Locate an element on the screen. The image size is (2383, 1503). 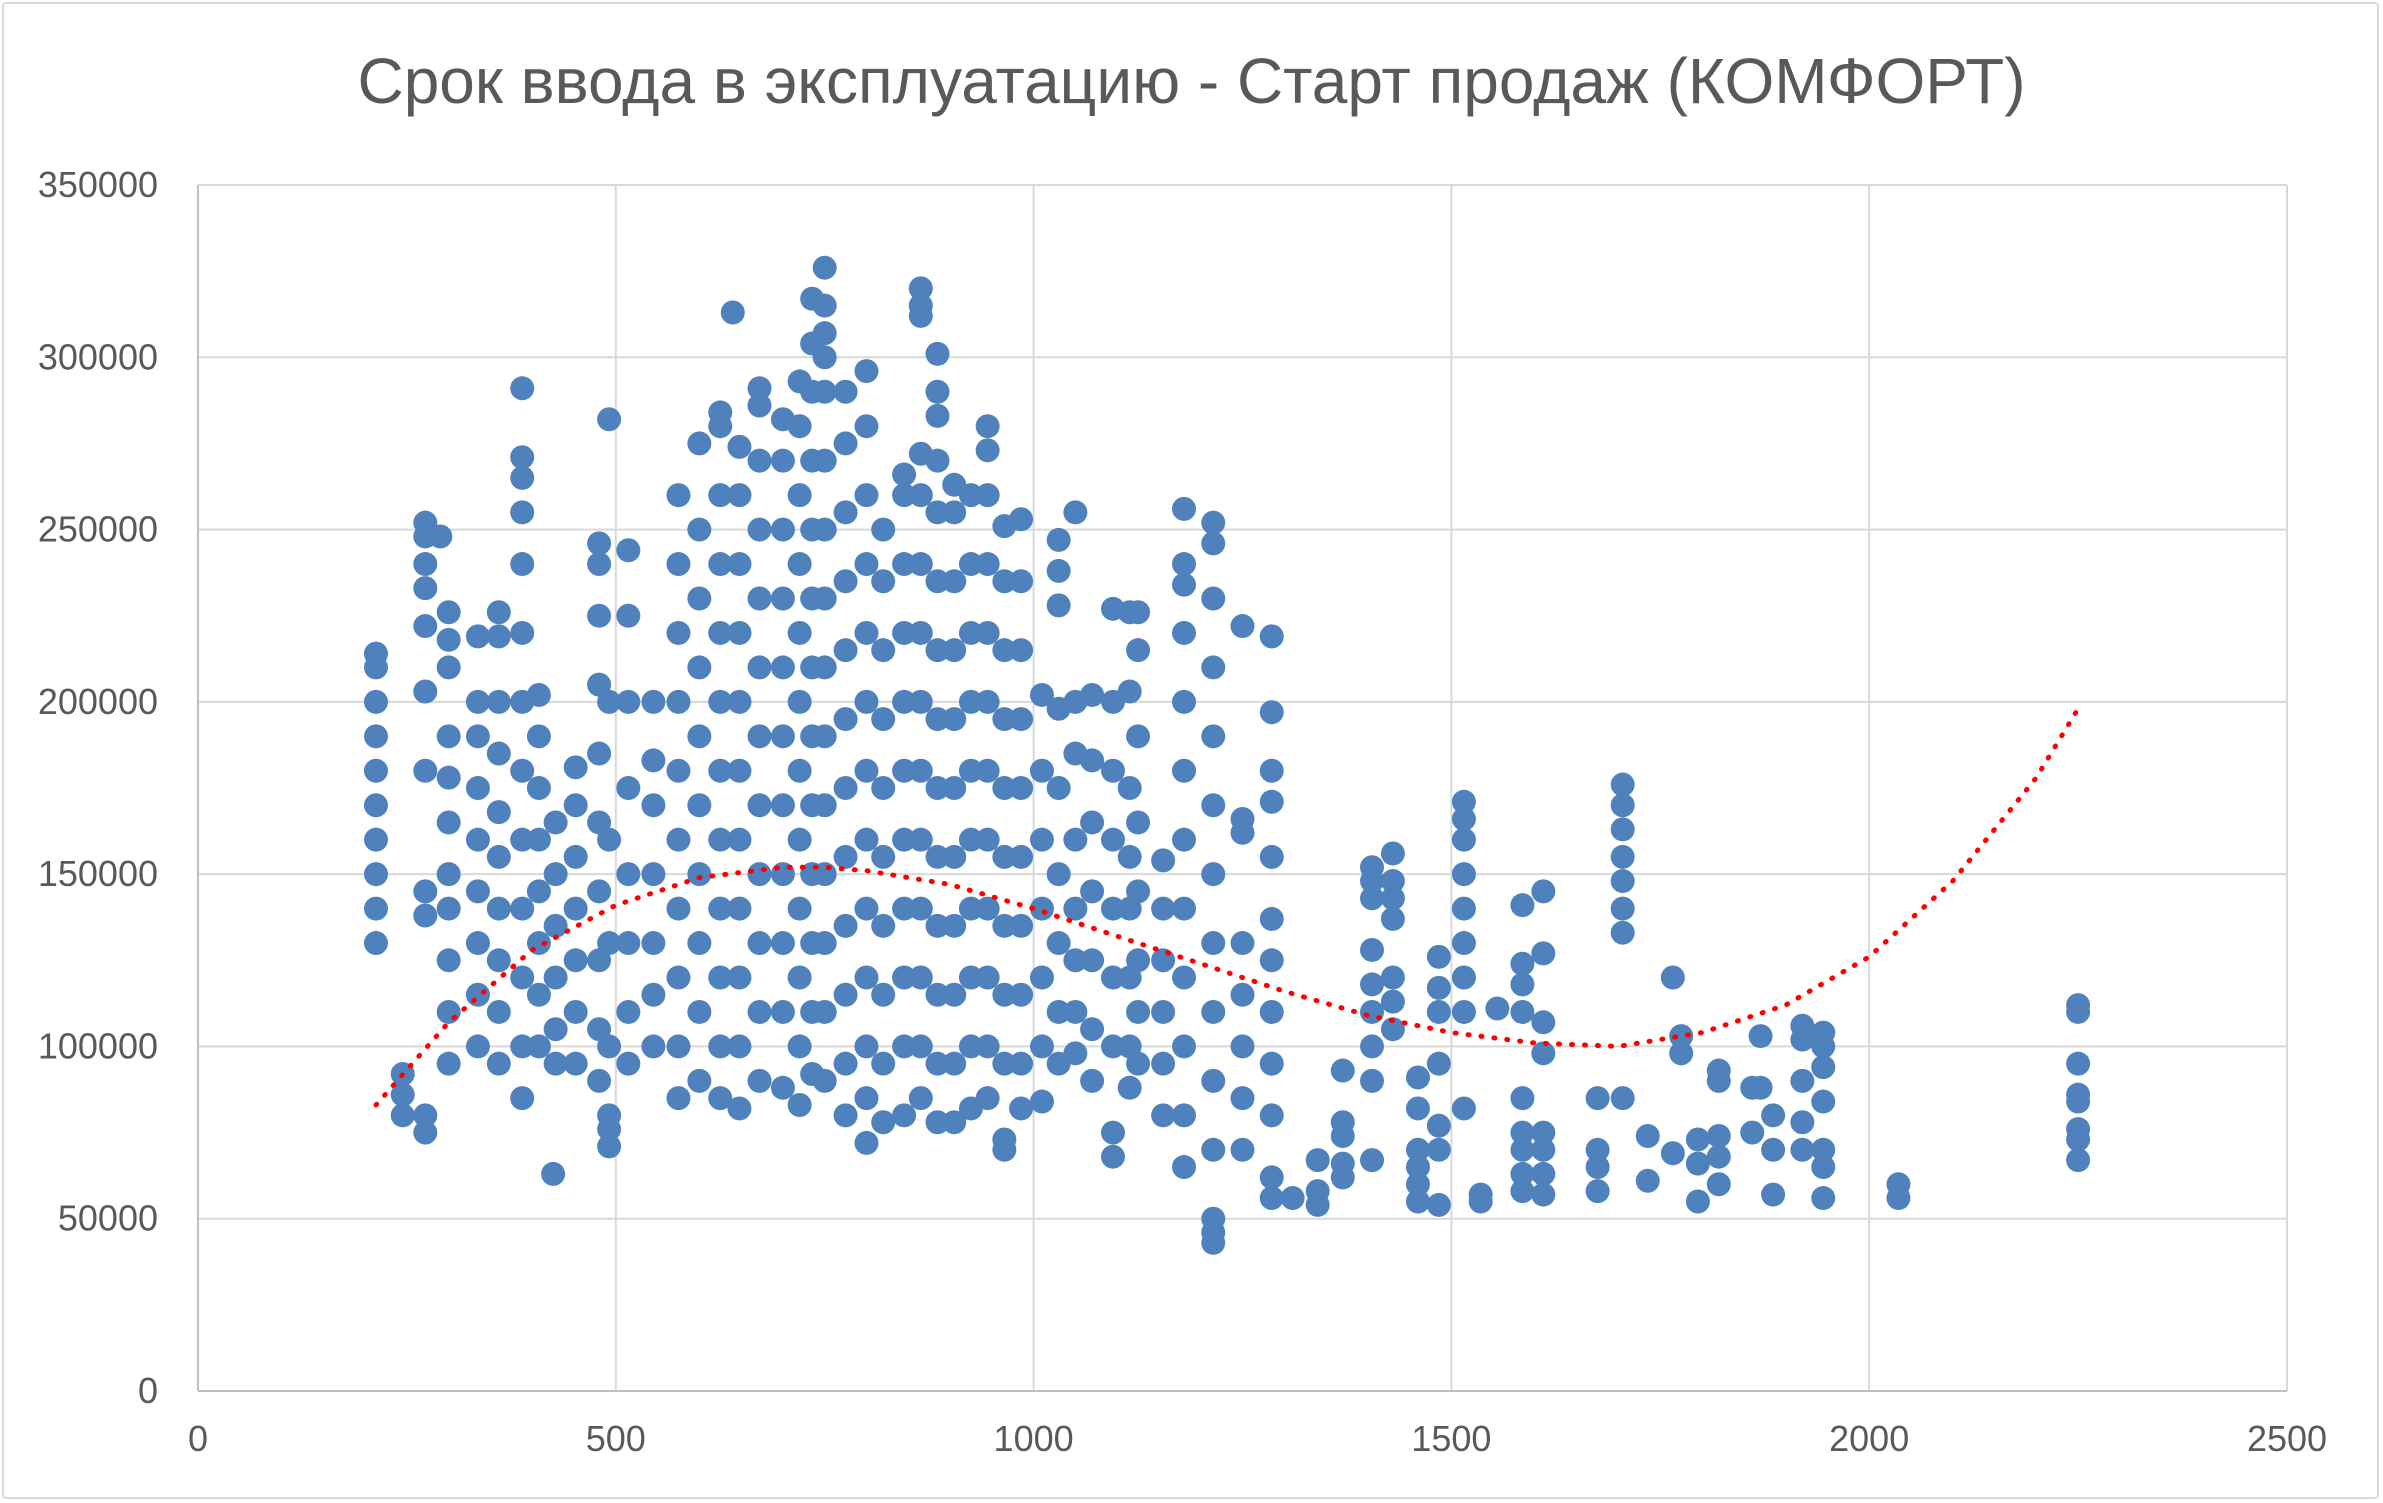
y-tick-label: 350000 is located at coordinates (98, 184).